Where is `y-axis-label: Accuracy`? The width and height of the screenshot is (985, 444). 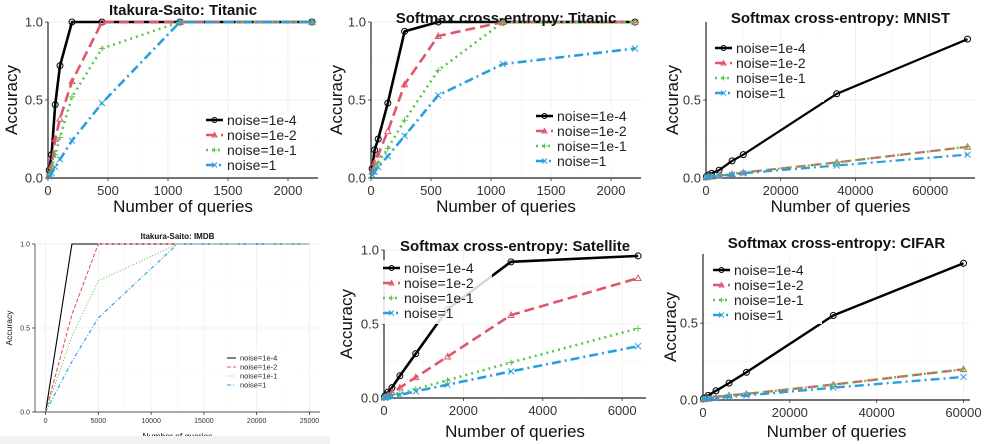
y-axis-label: Accuracy is located at coordinates (11, 100).